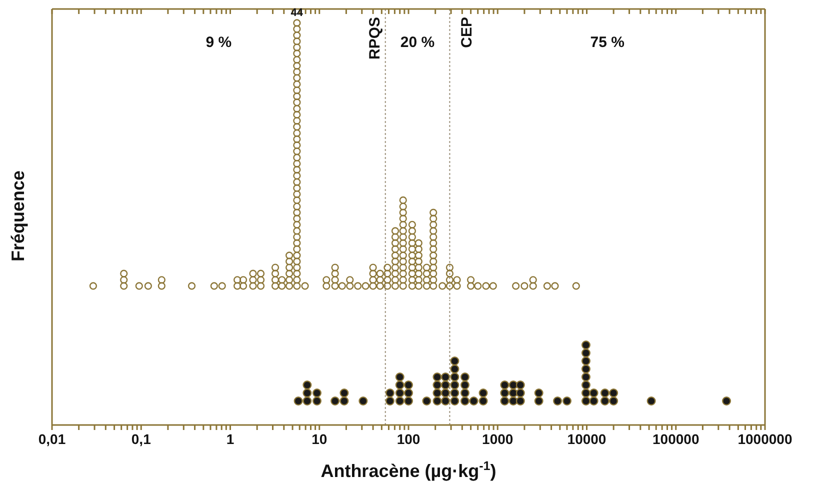  I want to click on annotation: 75 %, so click(607, 42).